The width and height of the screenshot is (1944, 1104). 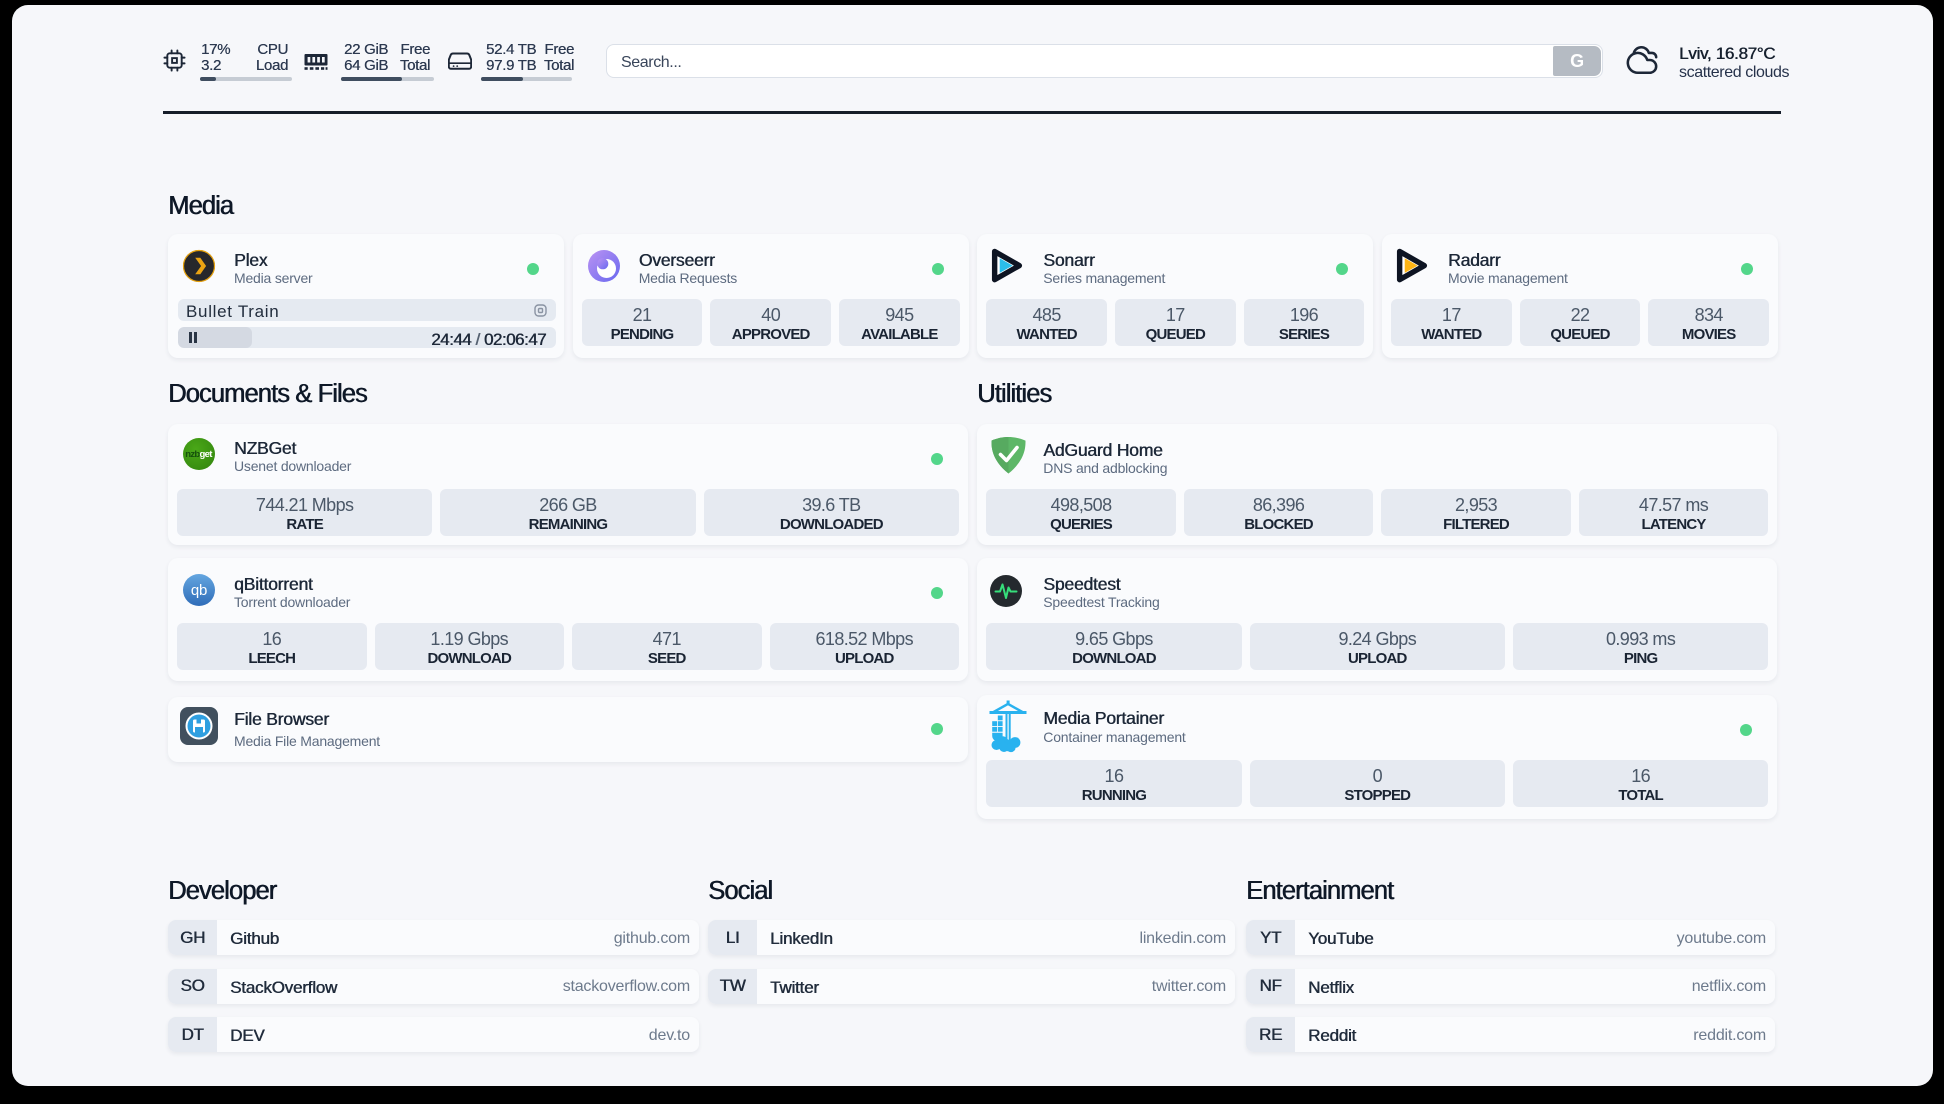 What do you see at coordinates (199, 590) in the screenshot?
I see `svg-text: qb` at bounding box center [199, 590].